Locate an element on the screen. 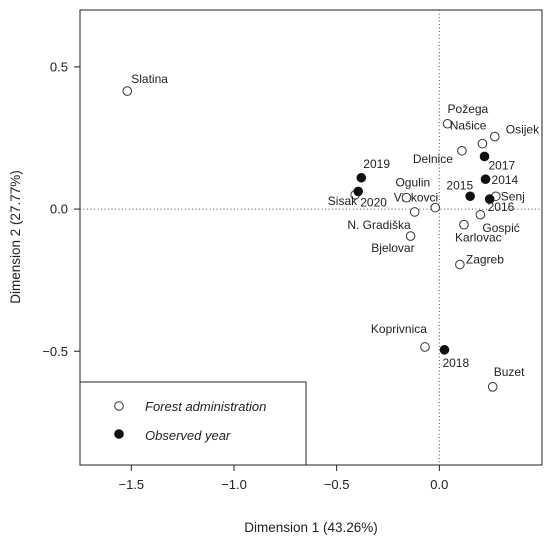  point-label-koprivnica: Koprivnica is located at coordinates (399, 329).